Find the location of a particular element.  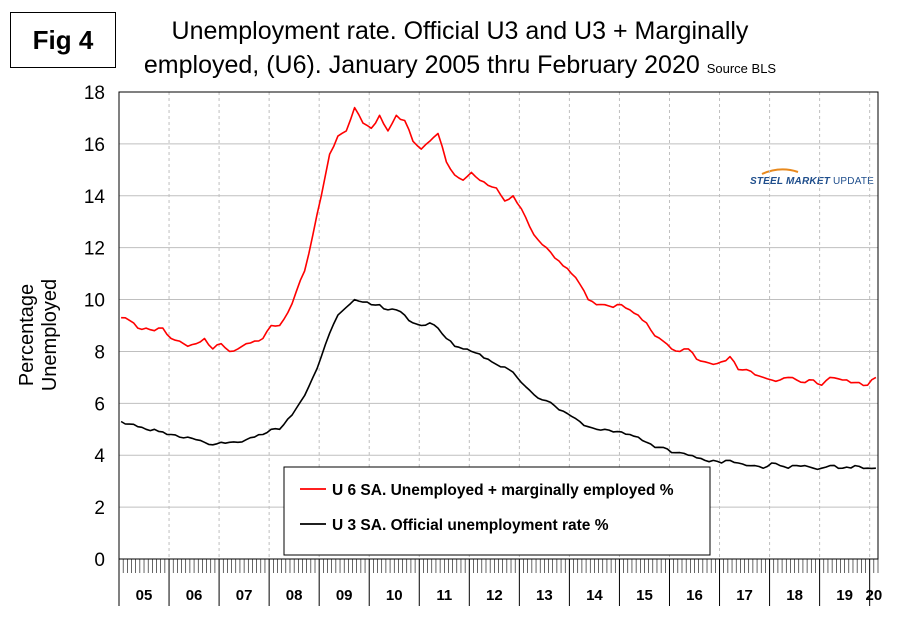

y-tick-label: 10 is located at coordinates (94, 301).